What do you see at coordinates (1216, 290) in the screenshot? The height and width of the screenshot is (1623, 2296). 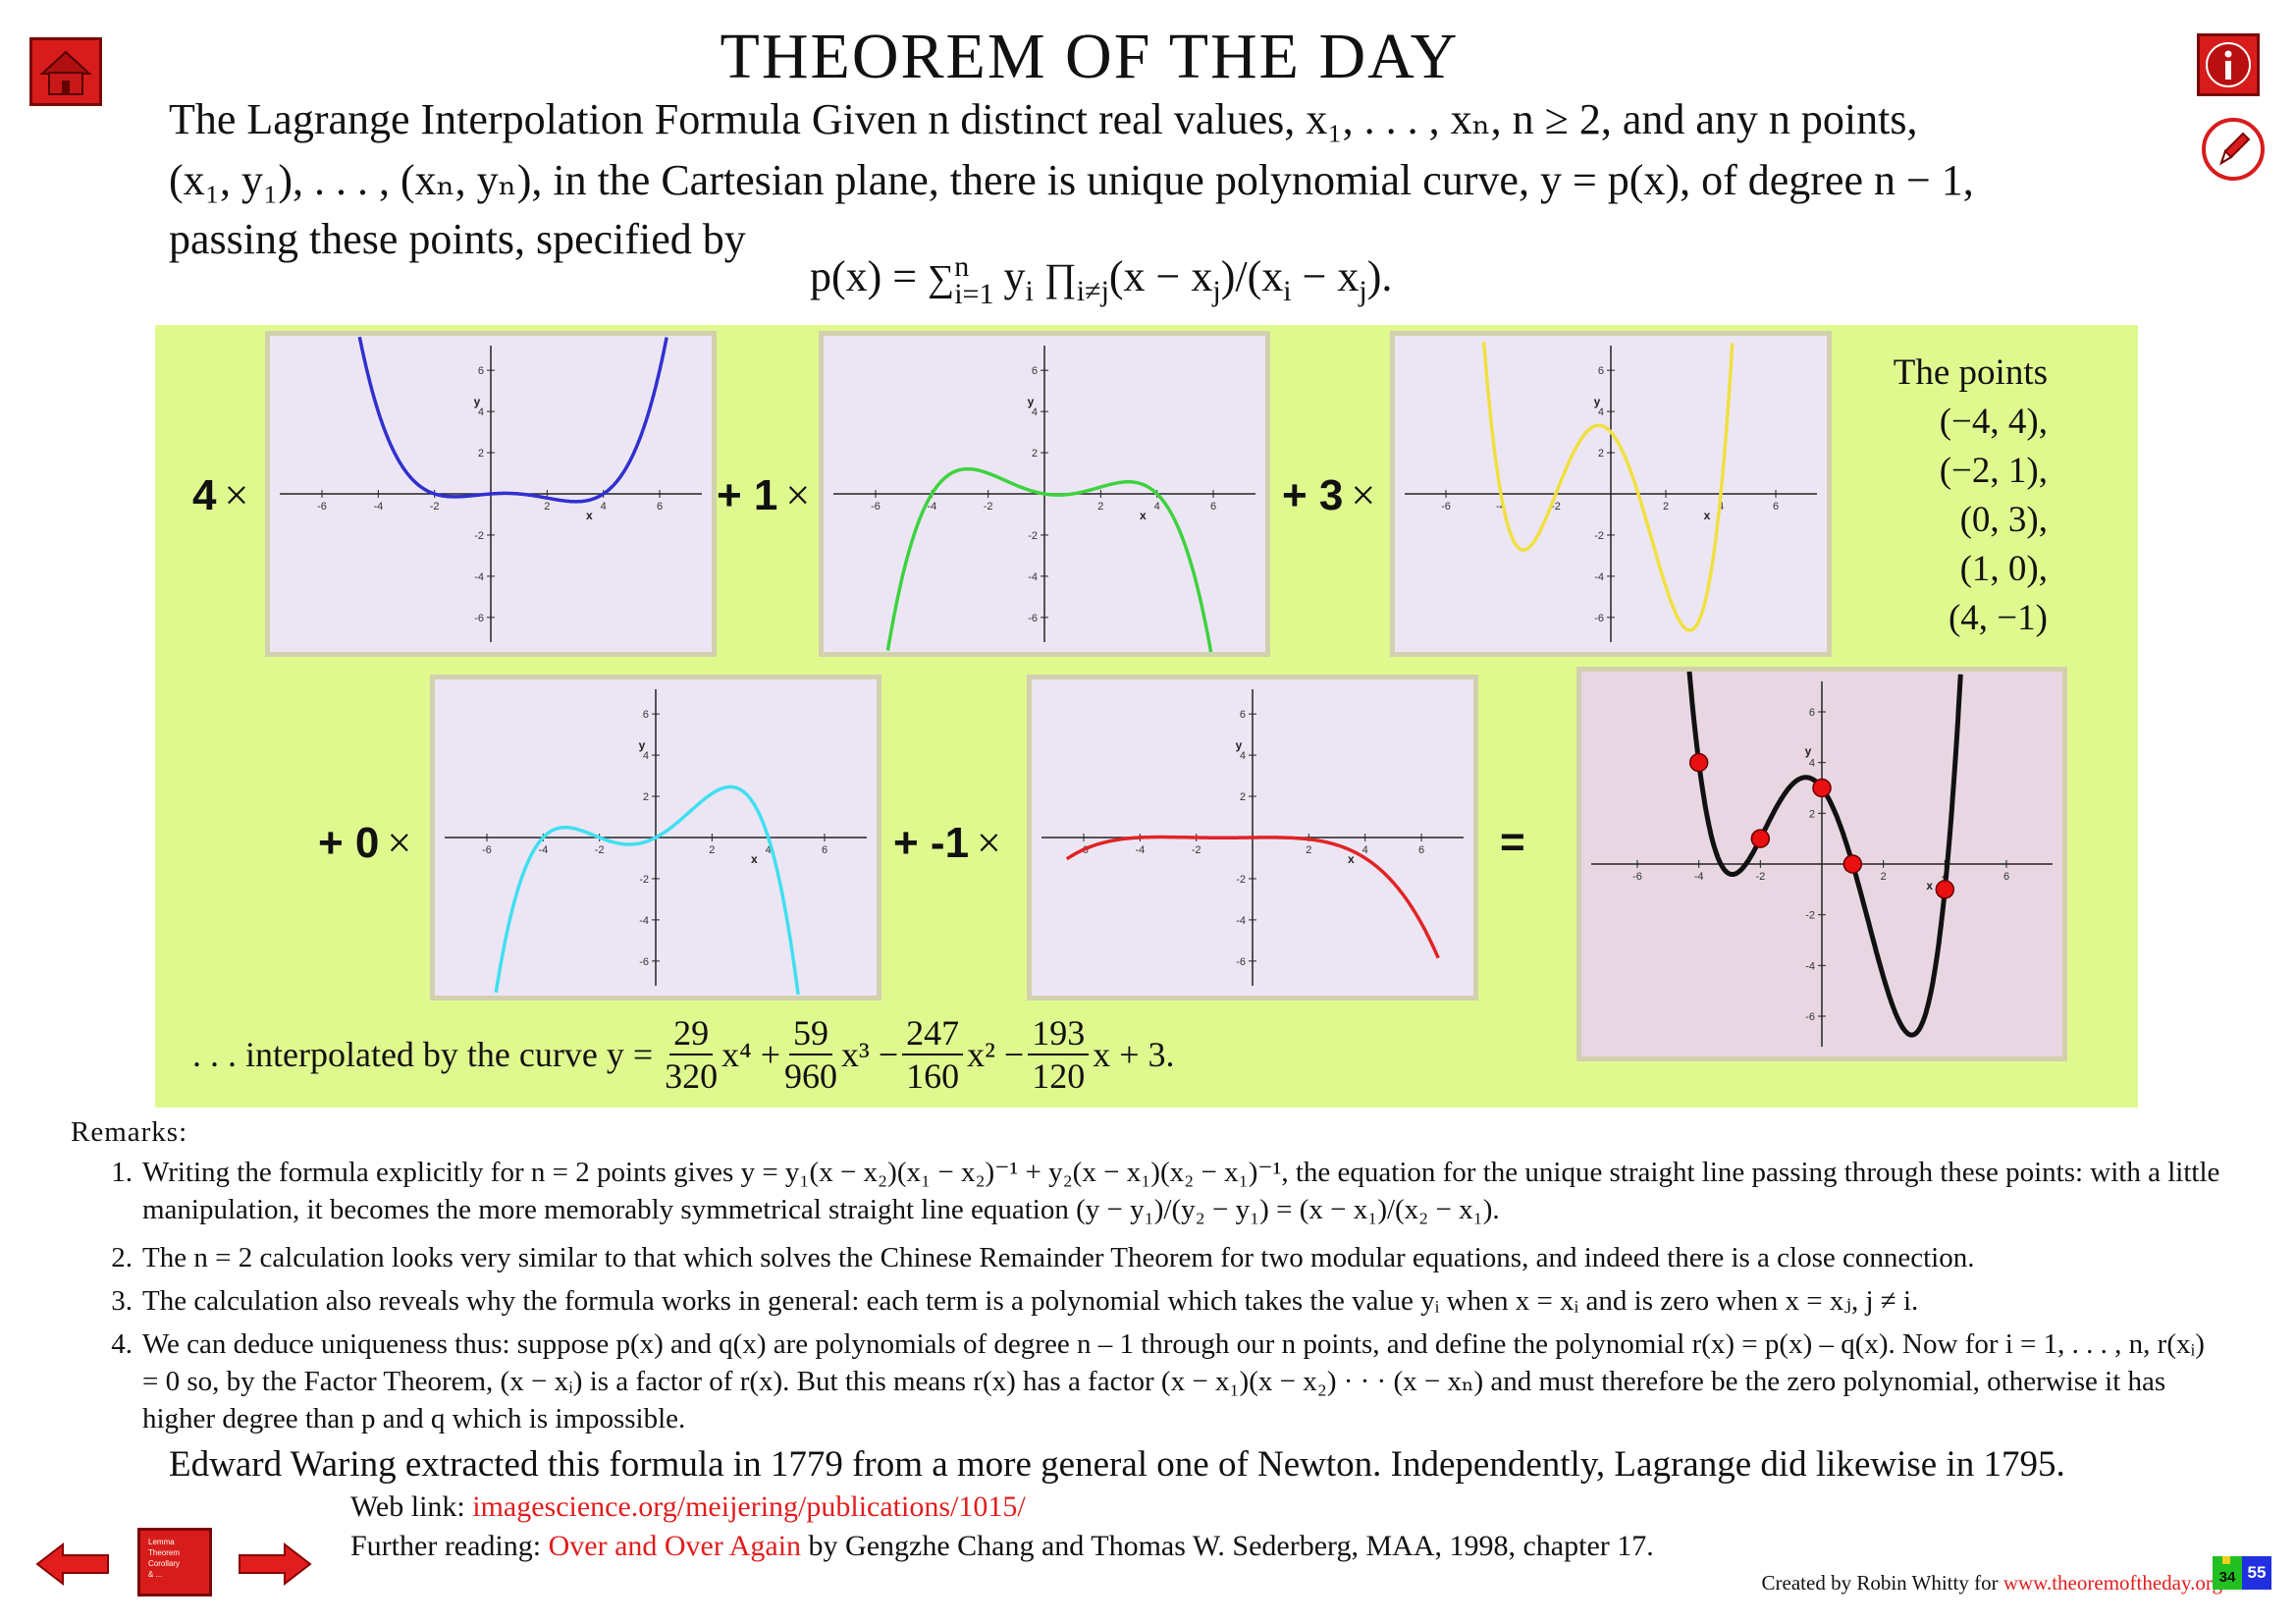 I see `formula-sub-j1: j` at bounding box center [1216, 290].